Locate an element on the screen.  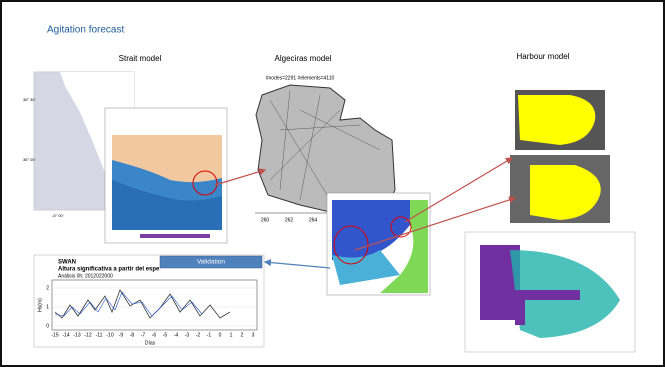
x-tick-label: -12 is located at coordinates (87, 335).